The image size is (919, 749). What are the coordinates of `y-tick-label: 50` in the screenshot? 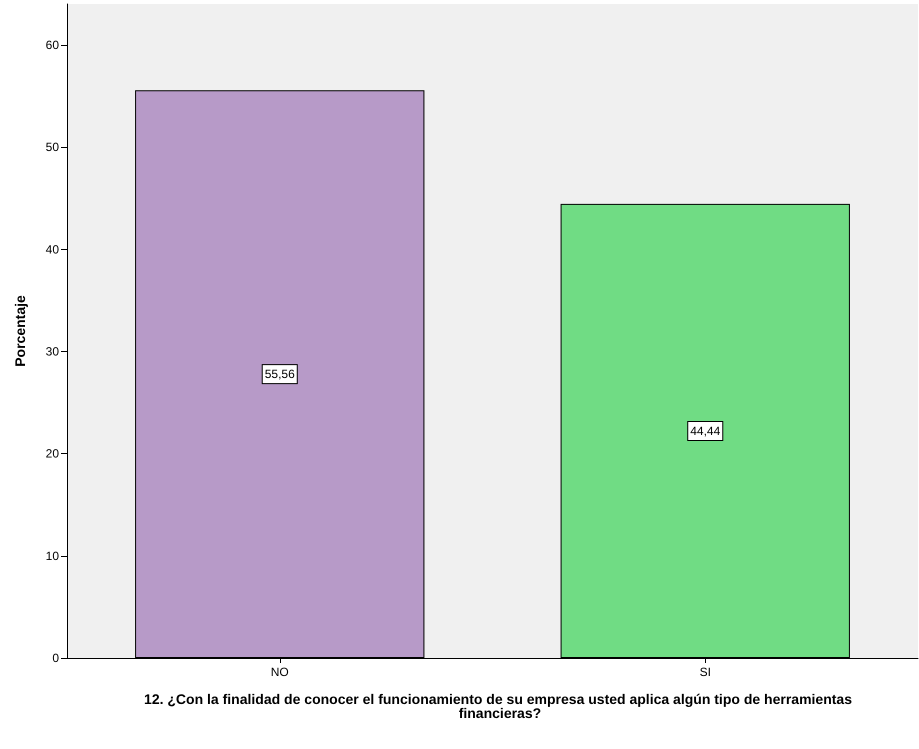 It's located at (53, 147).